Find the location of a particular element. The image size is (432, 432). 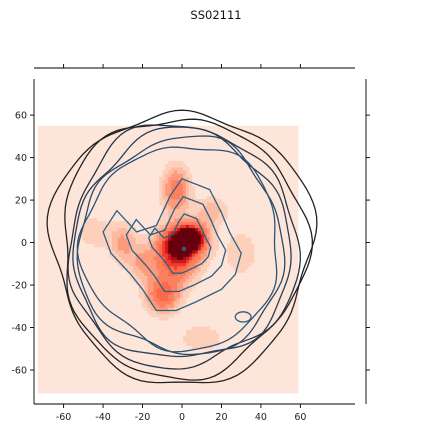

x-tick-label: 40 is located at coordinates (261, 417).